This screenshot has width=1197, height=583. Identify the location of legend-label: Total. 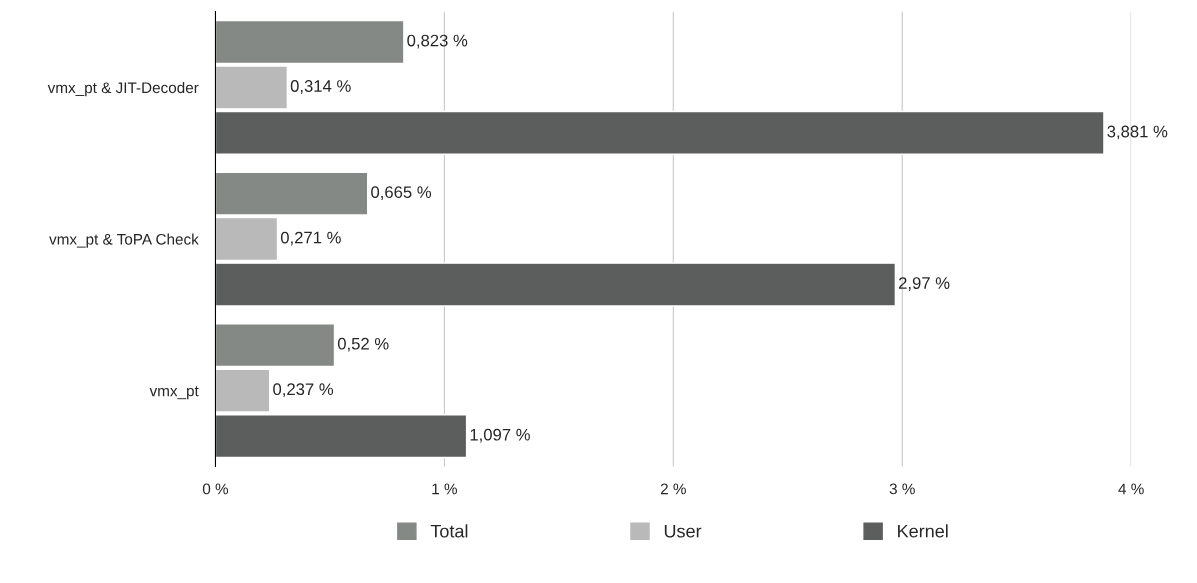
(449, 531).